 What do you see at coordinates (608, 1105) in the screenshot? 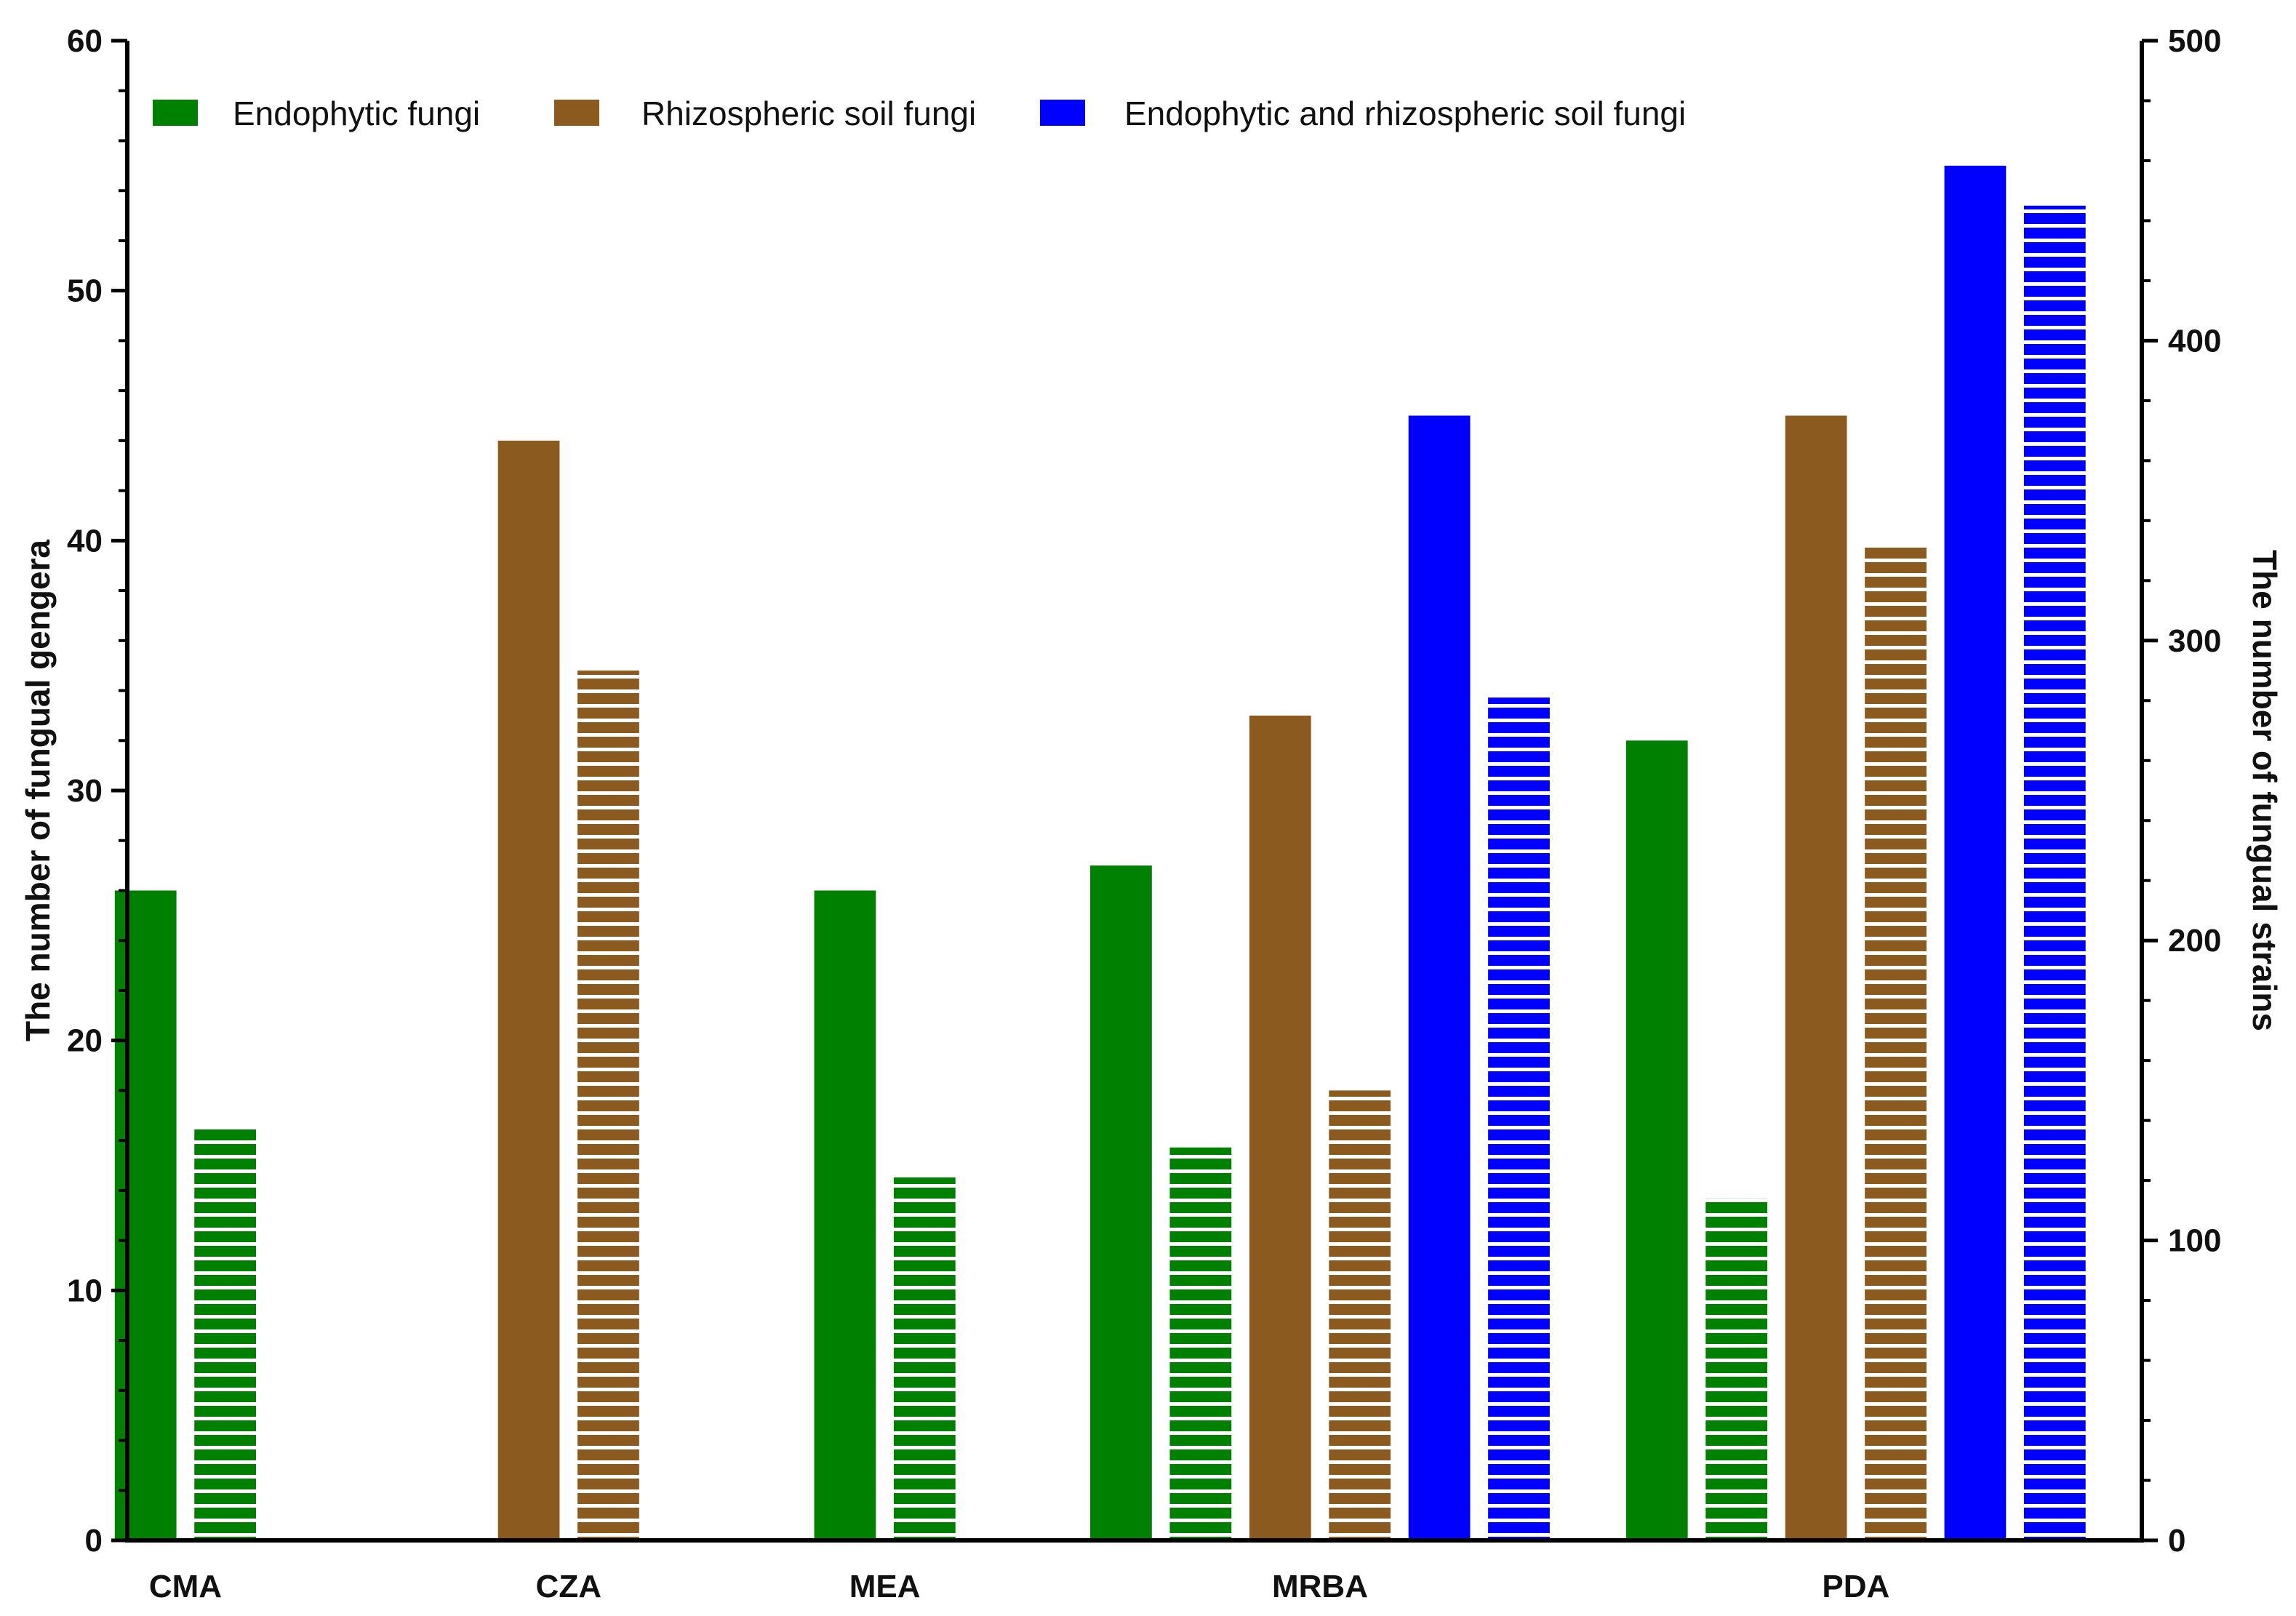
I see `bar-cza-rhizospheric-strains` at bounding box center [608, 1105].